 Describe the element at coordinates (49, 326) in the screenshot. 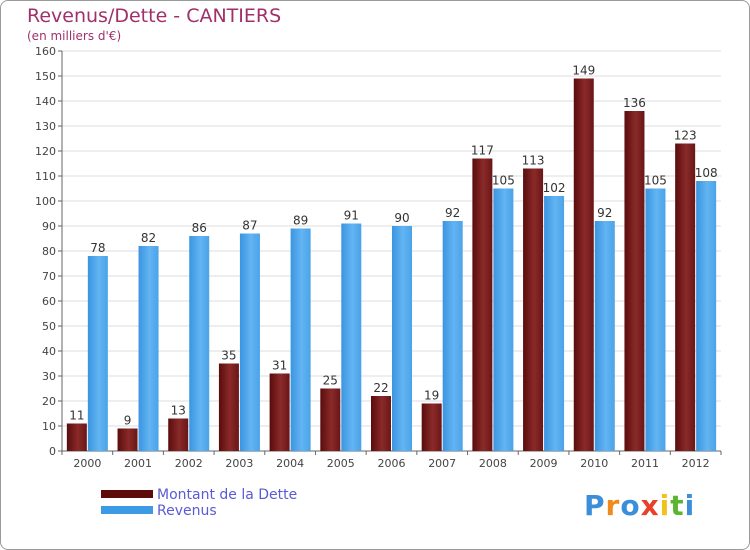

I see `y-tick-label: 50` at that location.